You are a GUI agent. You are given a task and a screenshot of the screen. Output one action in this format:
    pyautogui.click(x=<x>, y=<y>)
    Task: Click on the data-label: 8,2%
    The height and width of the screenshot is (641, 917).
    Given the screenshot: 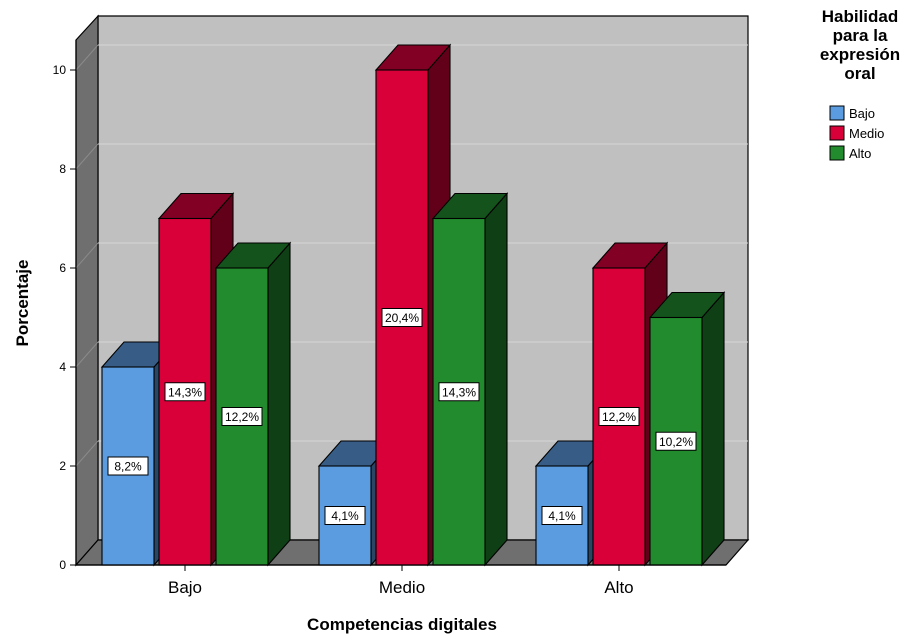 What is the action you would take?
    pyautogui.click(x=128, y=466)
    